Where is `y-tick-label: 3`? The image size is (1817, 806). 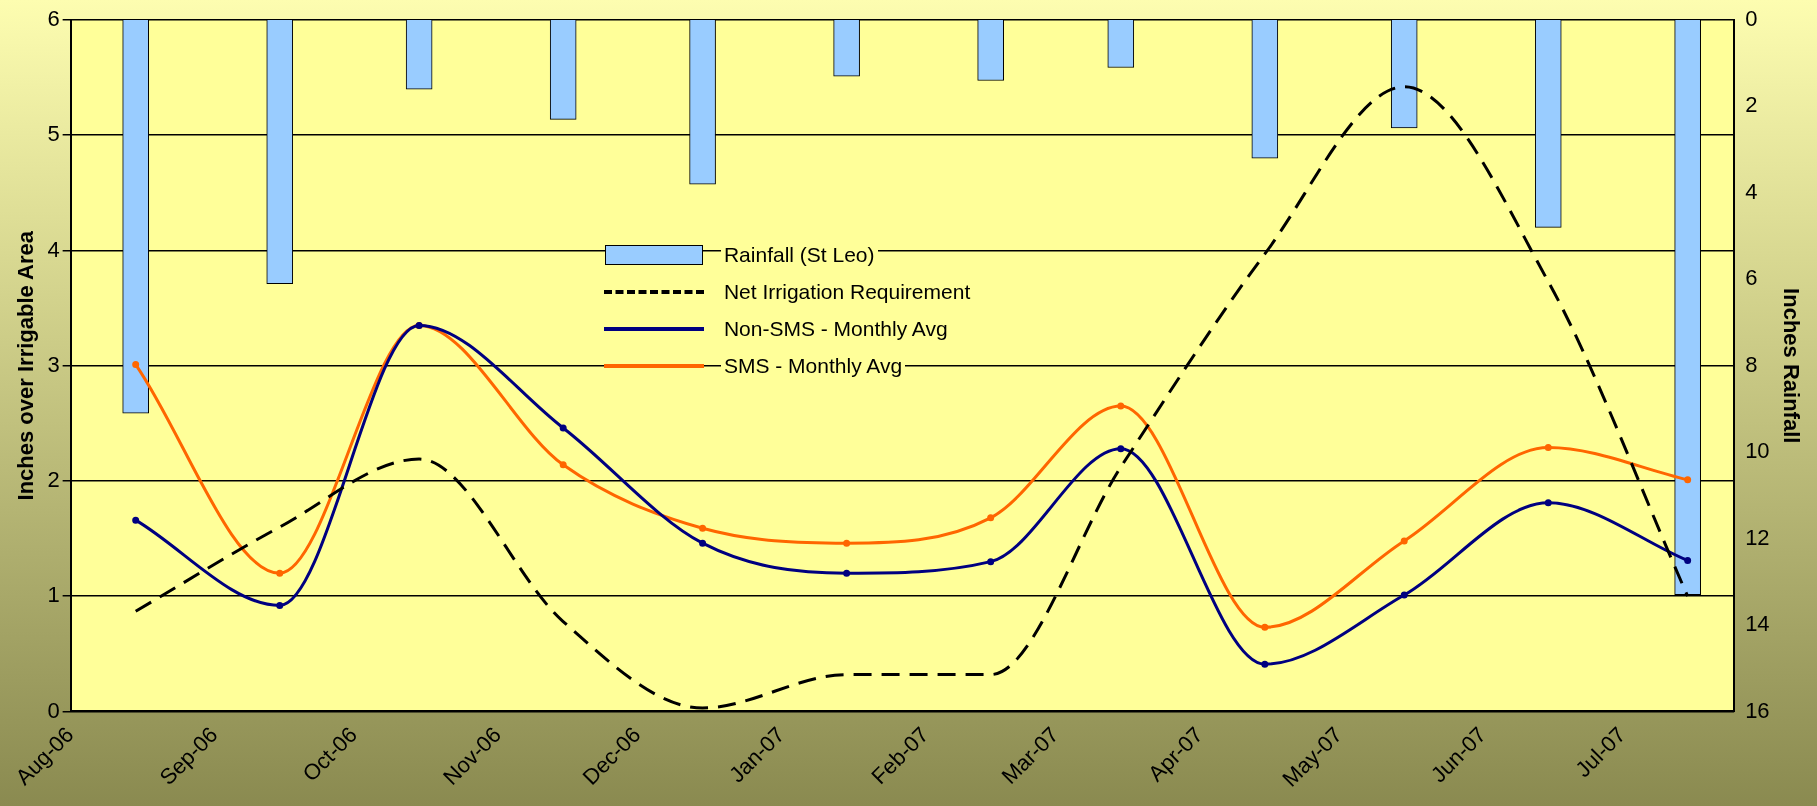
y-tick-label: 3 is located at coordinates (53, 364).